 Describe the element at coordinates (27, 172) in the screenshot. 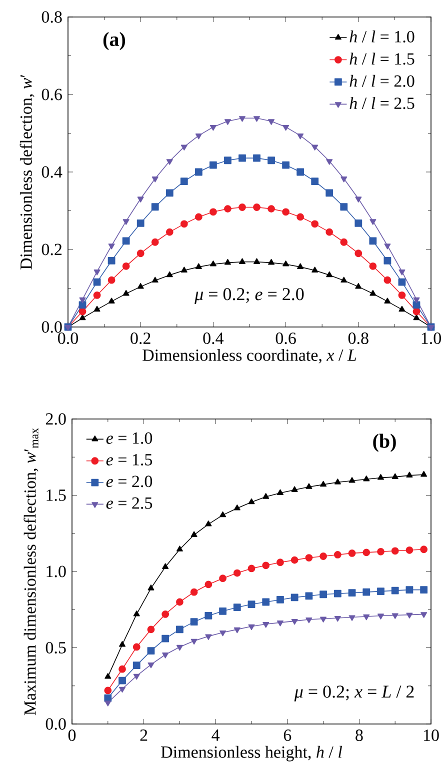

I see `y-axis-title: Dimensionless deflection, w′` at that location.